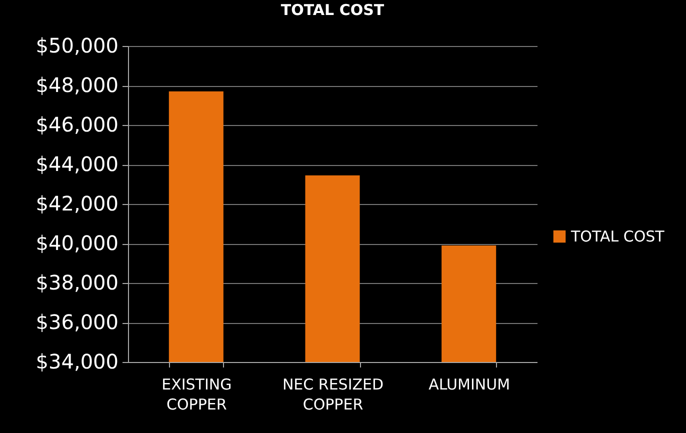  What do you see at coordinates (77, 282) in the screenshot?
I see `y-tick-label: $38,000` at bounding box center [77, 282].